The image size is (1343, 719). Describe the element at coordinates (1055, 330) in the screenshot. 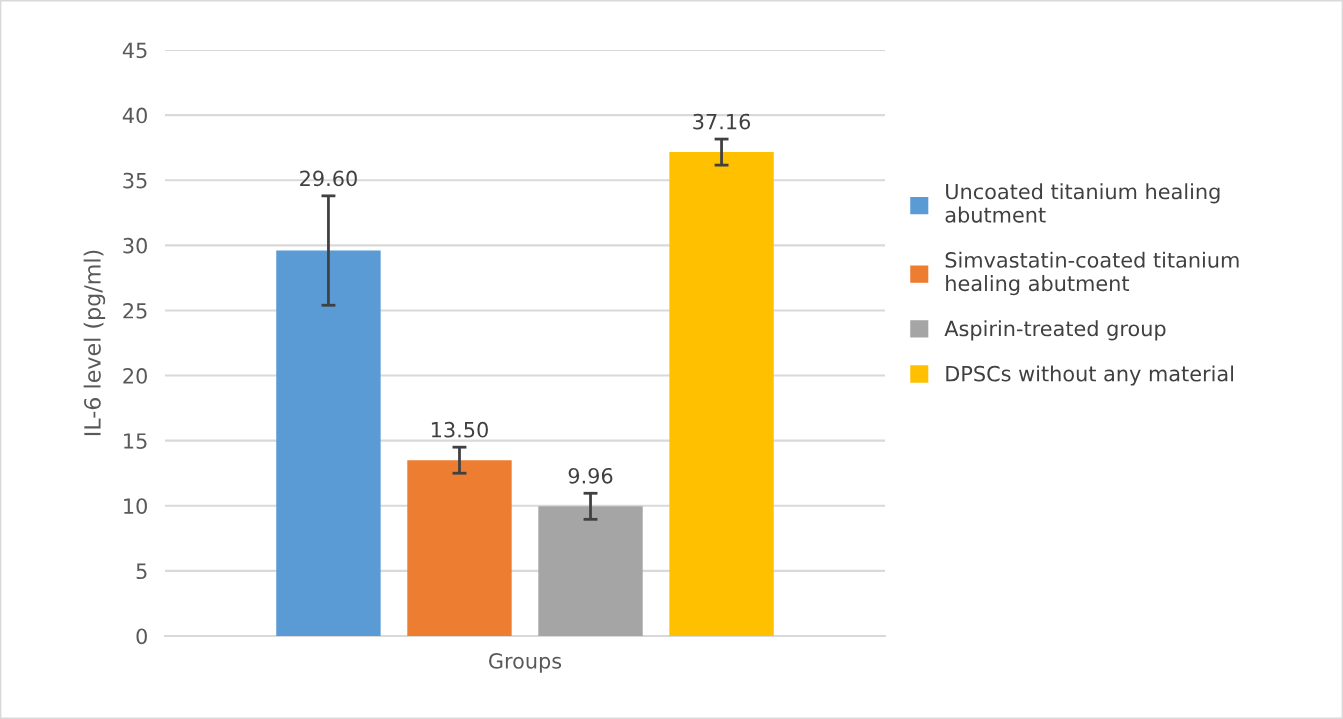

I see `legend-label: Aspirin-treated group` at that location.